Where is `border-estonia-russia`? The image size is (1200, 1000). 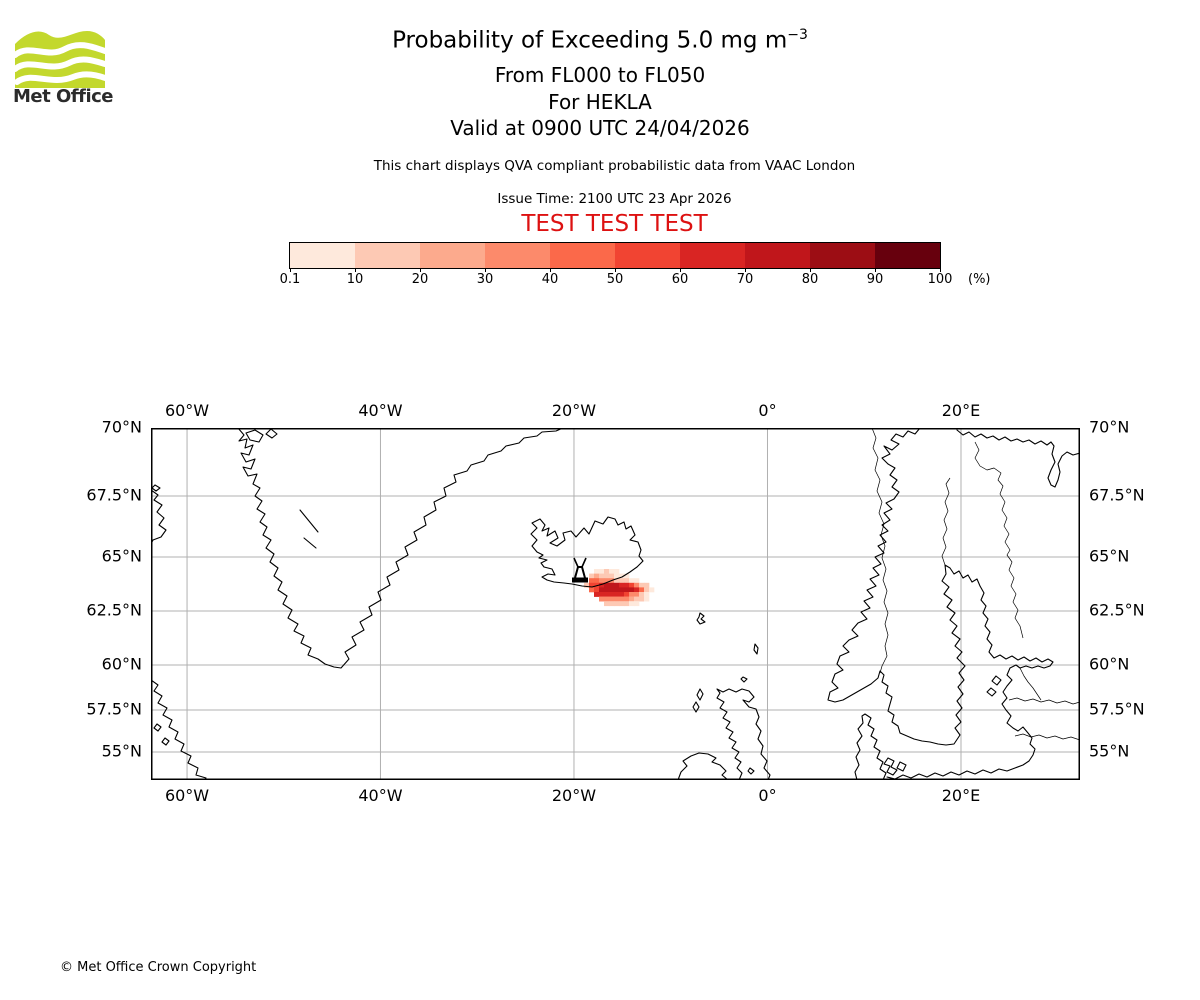
border-estonia-russia is located at coordinates (1030, 684).